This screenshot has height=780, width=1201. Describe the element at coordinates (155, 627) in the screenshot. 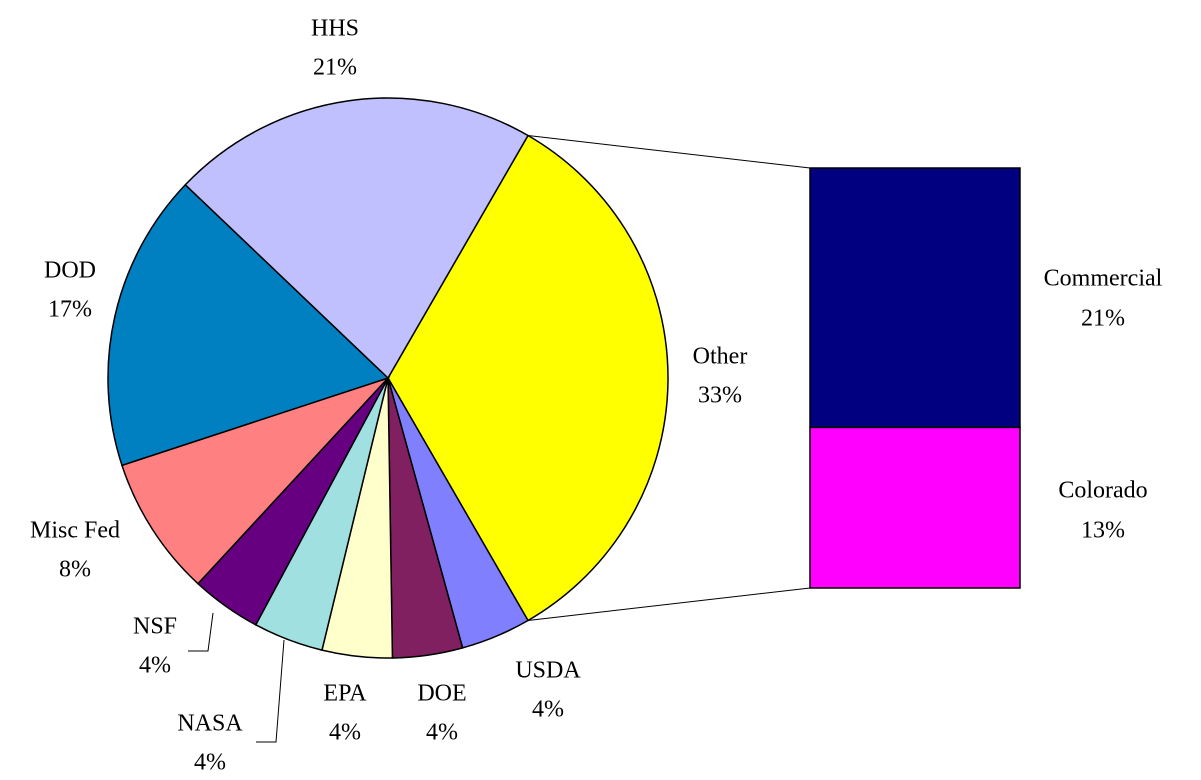

I see `slice-label: NSF` at that location.